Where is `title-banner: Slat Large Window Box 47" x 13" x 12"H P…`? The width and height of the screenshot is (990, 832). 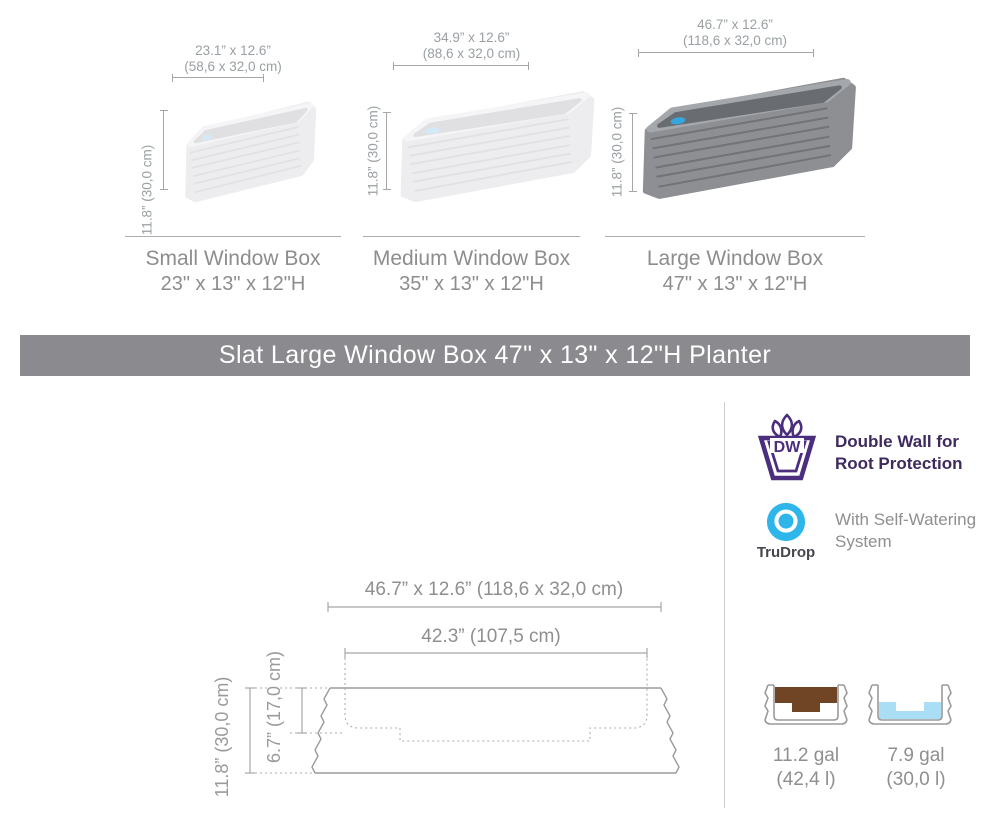 title-banner: Slat Large Window Box 47" x 13" x 12"H P… is located at coordinates (495, 355).